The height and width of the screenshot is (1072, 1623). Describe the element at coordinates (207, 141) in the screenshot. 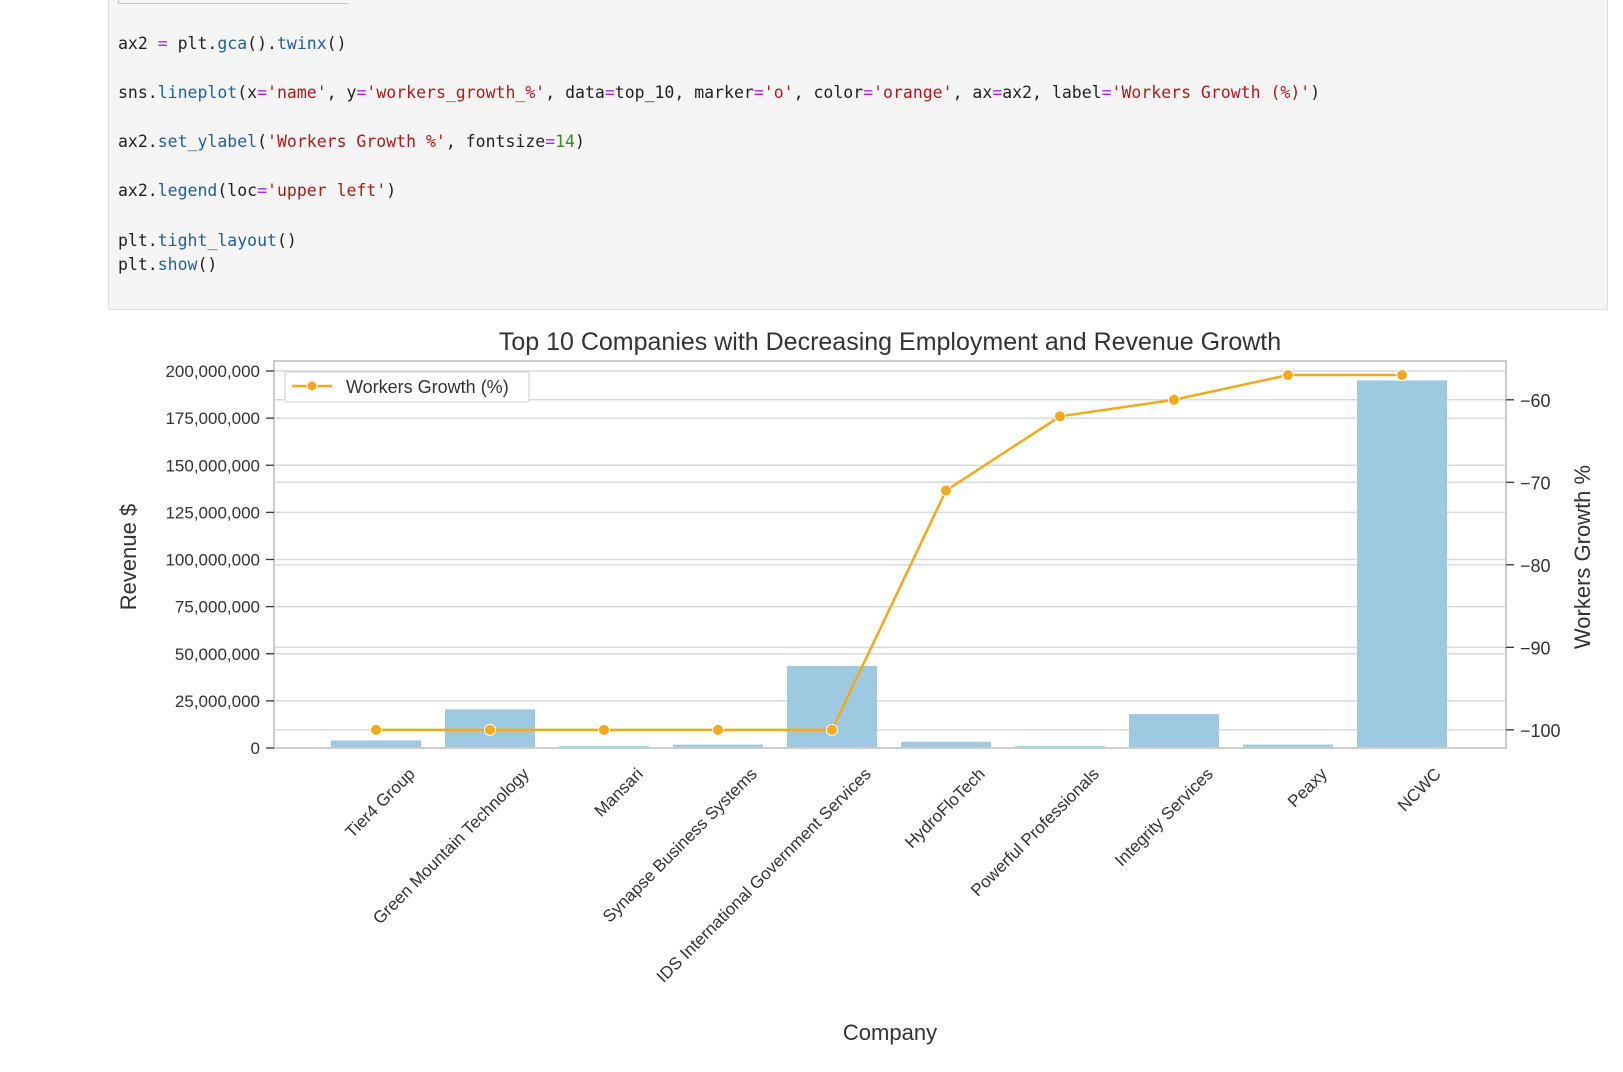

I see `code-token: set_ylabel` at that location.